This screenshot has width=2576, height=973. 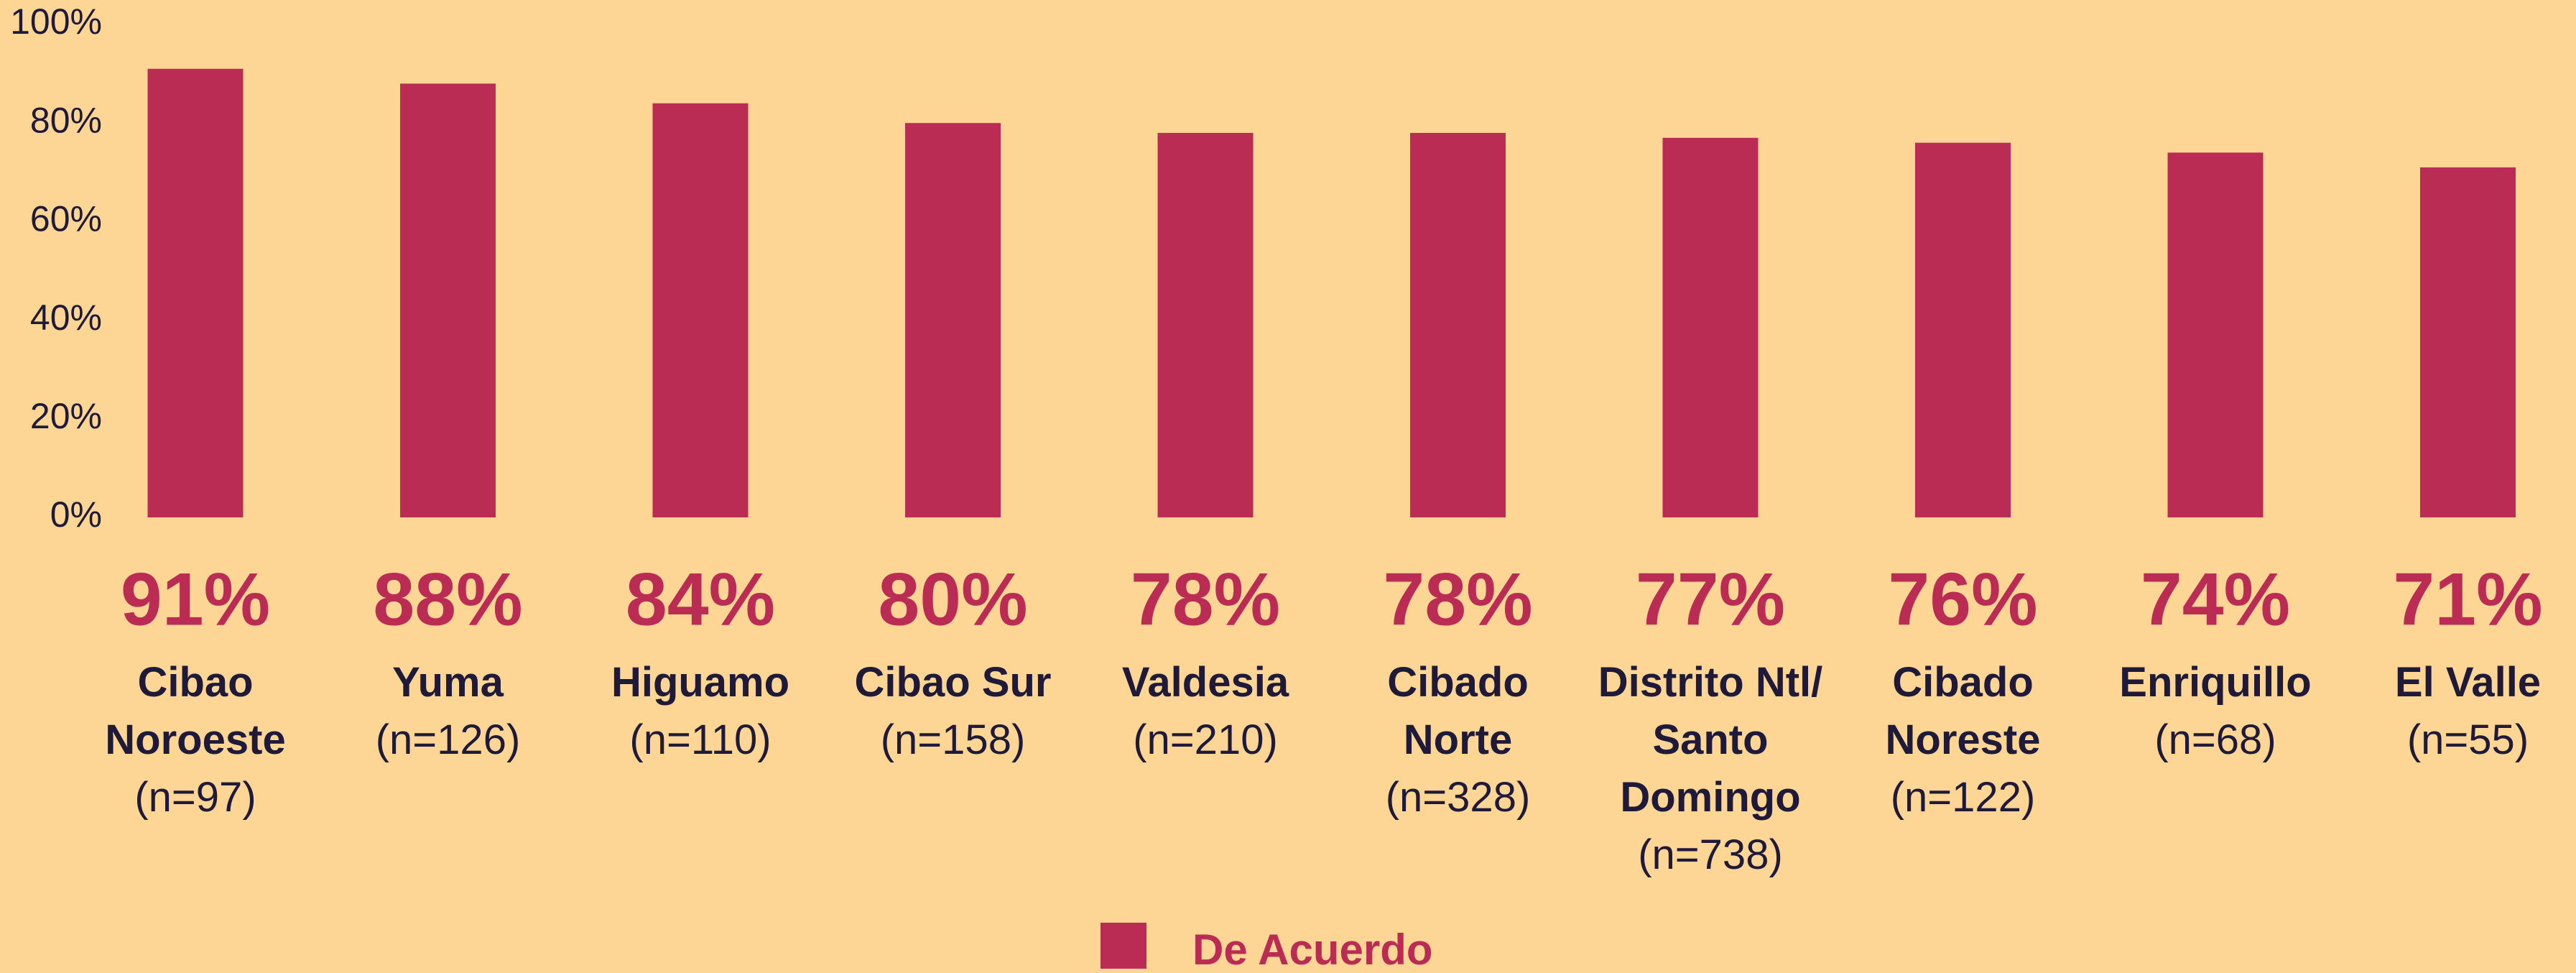 I want to click on y-tick-label: 60%, so click(x=66, y=219).